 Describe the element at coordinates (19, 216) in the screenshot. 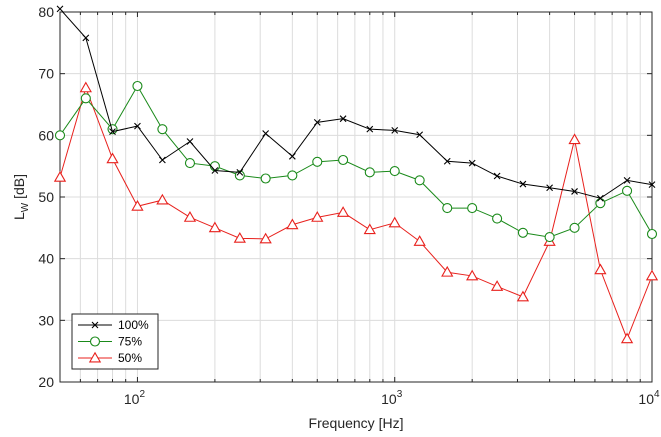

I see `y-axis-label-main: L` at that location.